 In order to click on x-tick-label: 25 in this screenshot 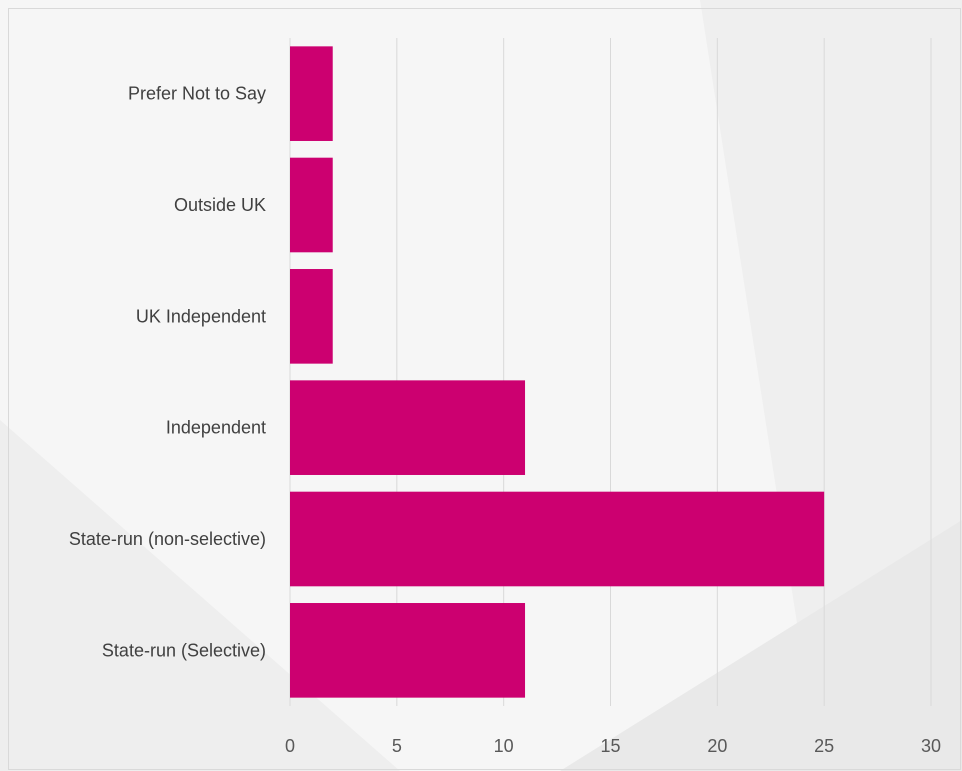, I will do `click(824, 746)`.